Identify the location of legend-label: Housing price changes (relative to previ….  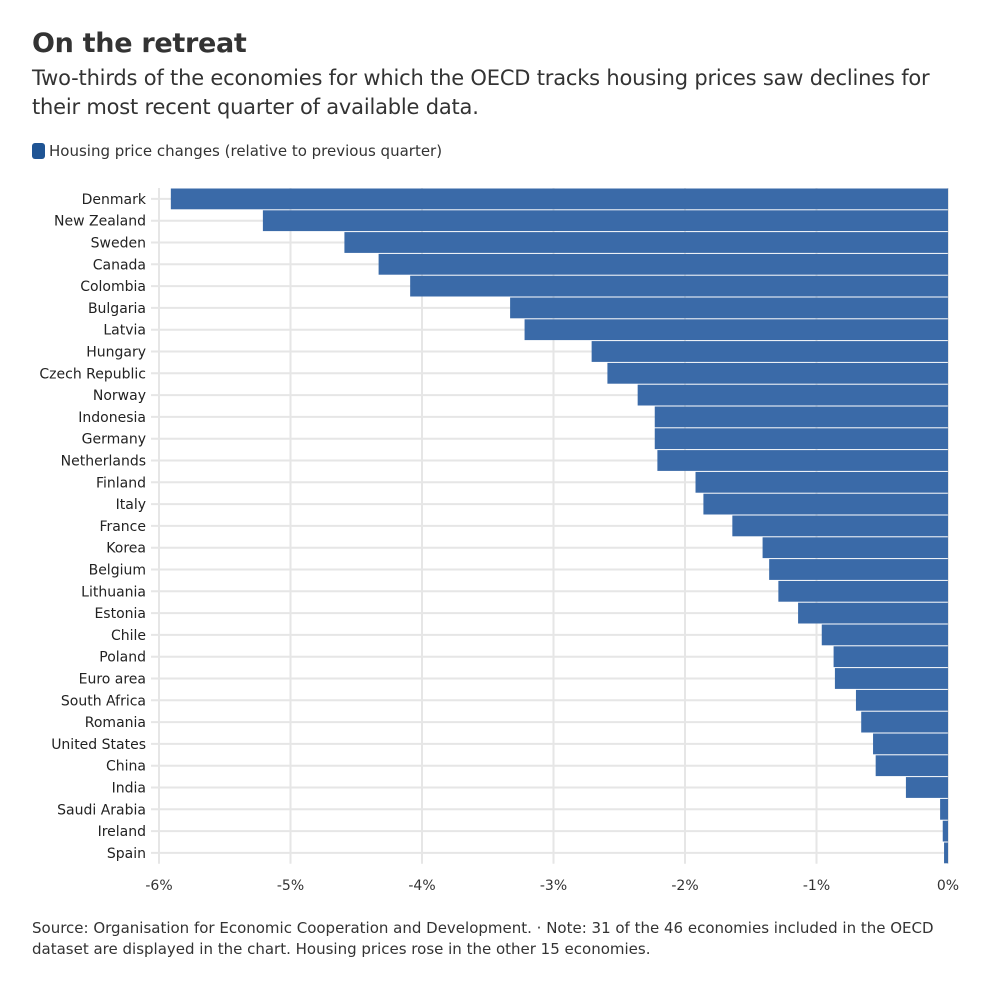
(246, 151).